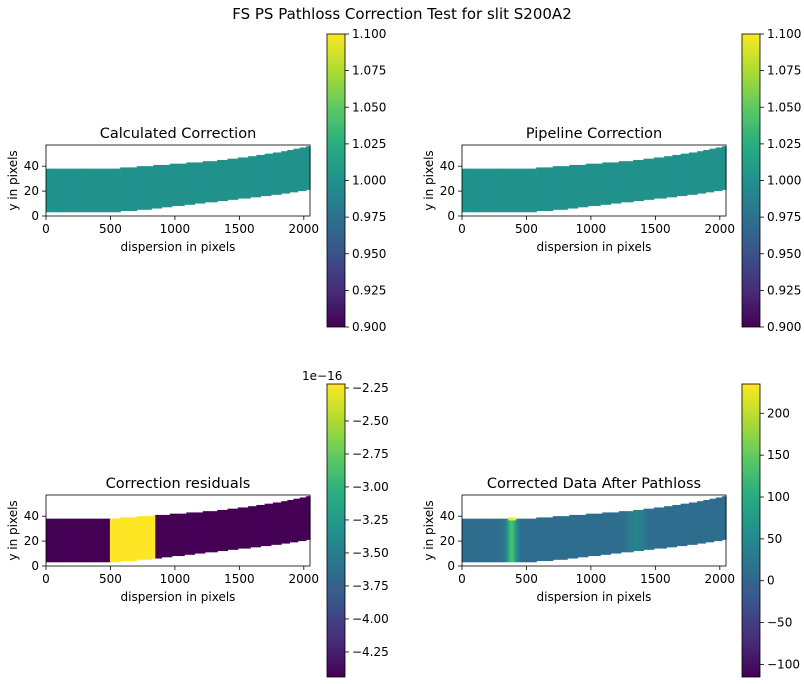  What do you see at coordinates (720, 229) in the screenshot?
I see `x-tick-label: 2000` at bounding box center [720, 229].